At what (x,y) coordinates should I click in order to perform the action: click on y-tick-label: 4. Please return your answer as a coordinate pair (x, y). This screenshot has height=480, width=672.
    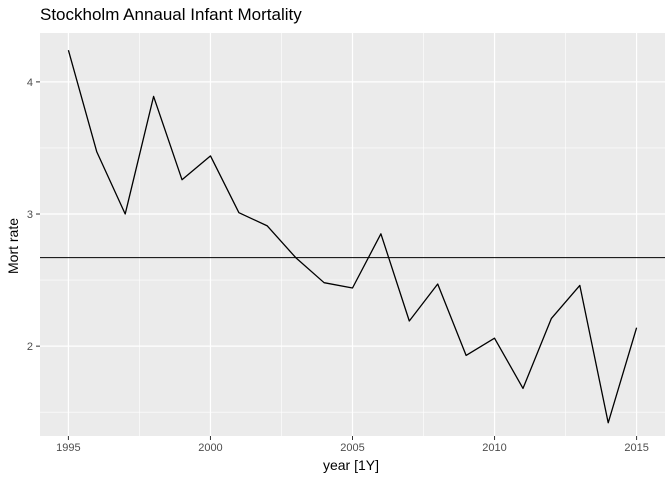
    Looking at the image, I should click on (30, 83).